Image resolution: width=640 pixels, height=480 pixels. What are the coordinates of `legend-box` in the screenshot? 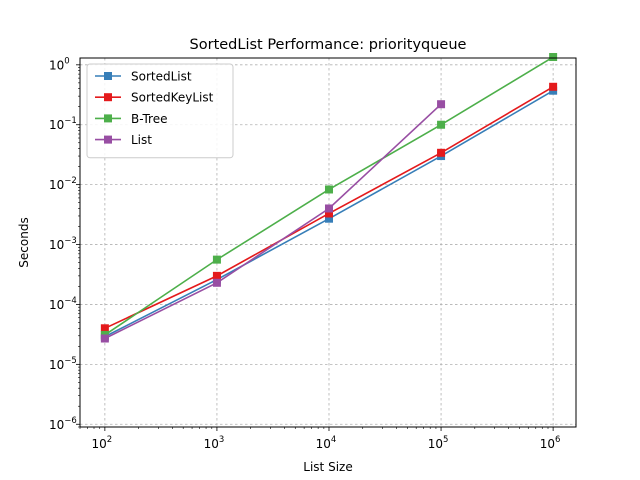 It's located at (160, 111).